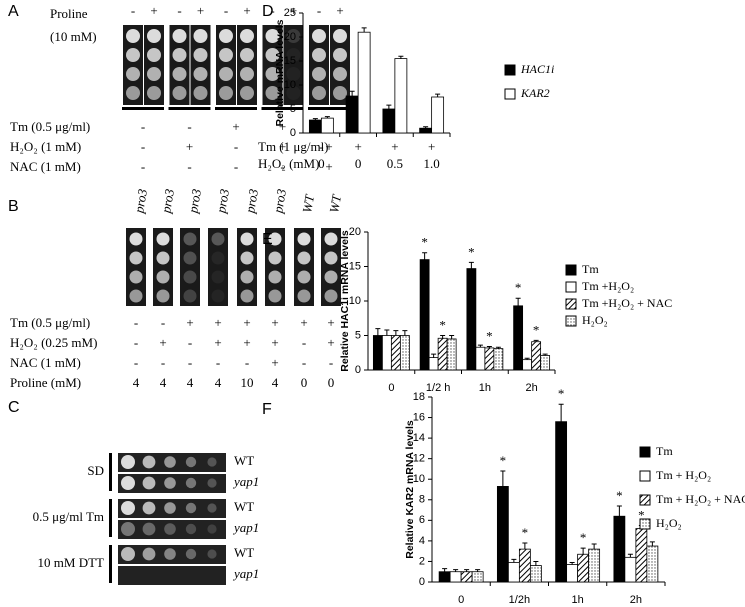 The height and width of the screenshot is (607, 745). Describe the element at coordinates (172, 575) in the screenshot. I see `plate-row` at that location.